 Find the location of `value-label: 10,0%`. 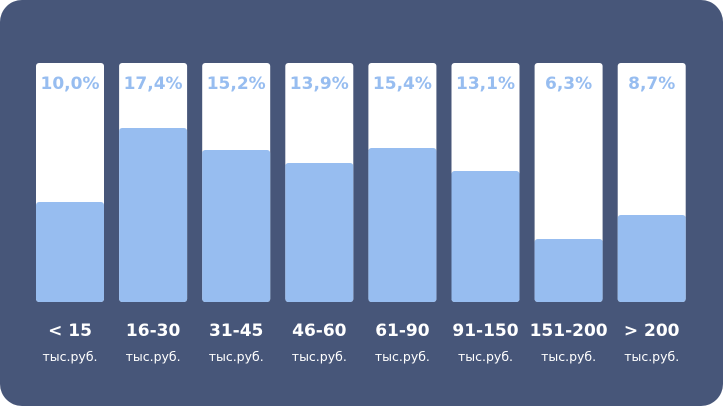

value-label: 10,0% is located at coordinates (70, 84).